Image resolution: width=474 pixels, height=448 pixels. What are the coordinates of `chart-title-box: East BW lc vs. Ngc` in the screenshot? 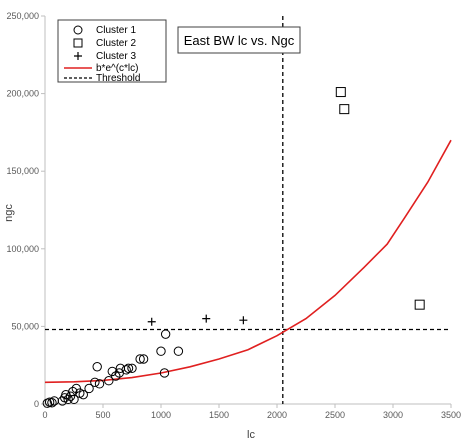 It's located at (239, 40).